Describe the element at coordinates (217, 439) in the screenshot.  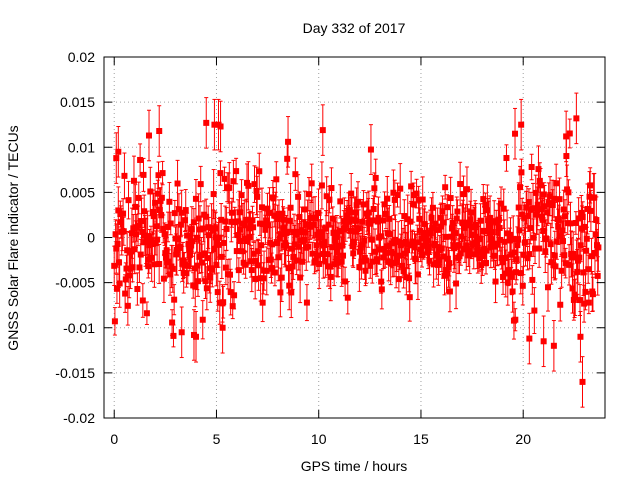
I see `x-tick-label: 5` at that location.